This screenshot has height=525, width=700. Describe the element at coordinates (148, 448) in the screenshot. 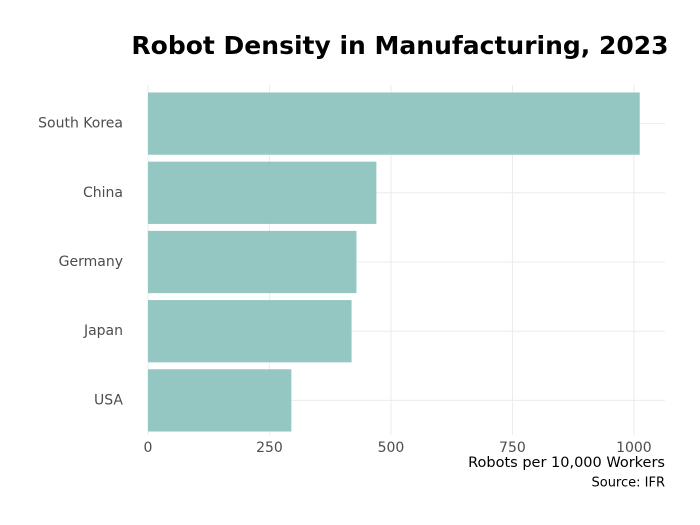

I see `x-tick-label: 0` at that location.